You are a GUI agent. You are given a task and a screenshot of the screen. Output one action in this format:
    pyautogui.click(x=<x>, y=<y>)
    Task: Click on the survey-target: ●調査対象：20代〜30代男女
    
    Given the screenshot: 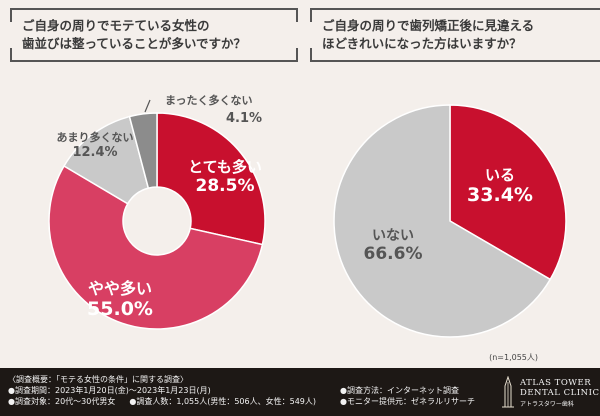 What is the action you would take?
    pyautogui.click(x=62, y=401)
    